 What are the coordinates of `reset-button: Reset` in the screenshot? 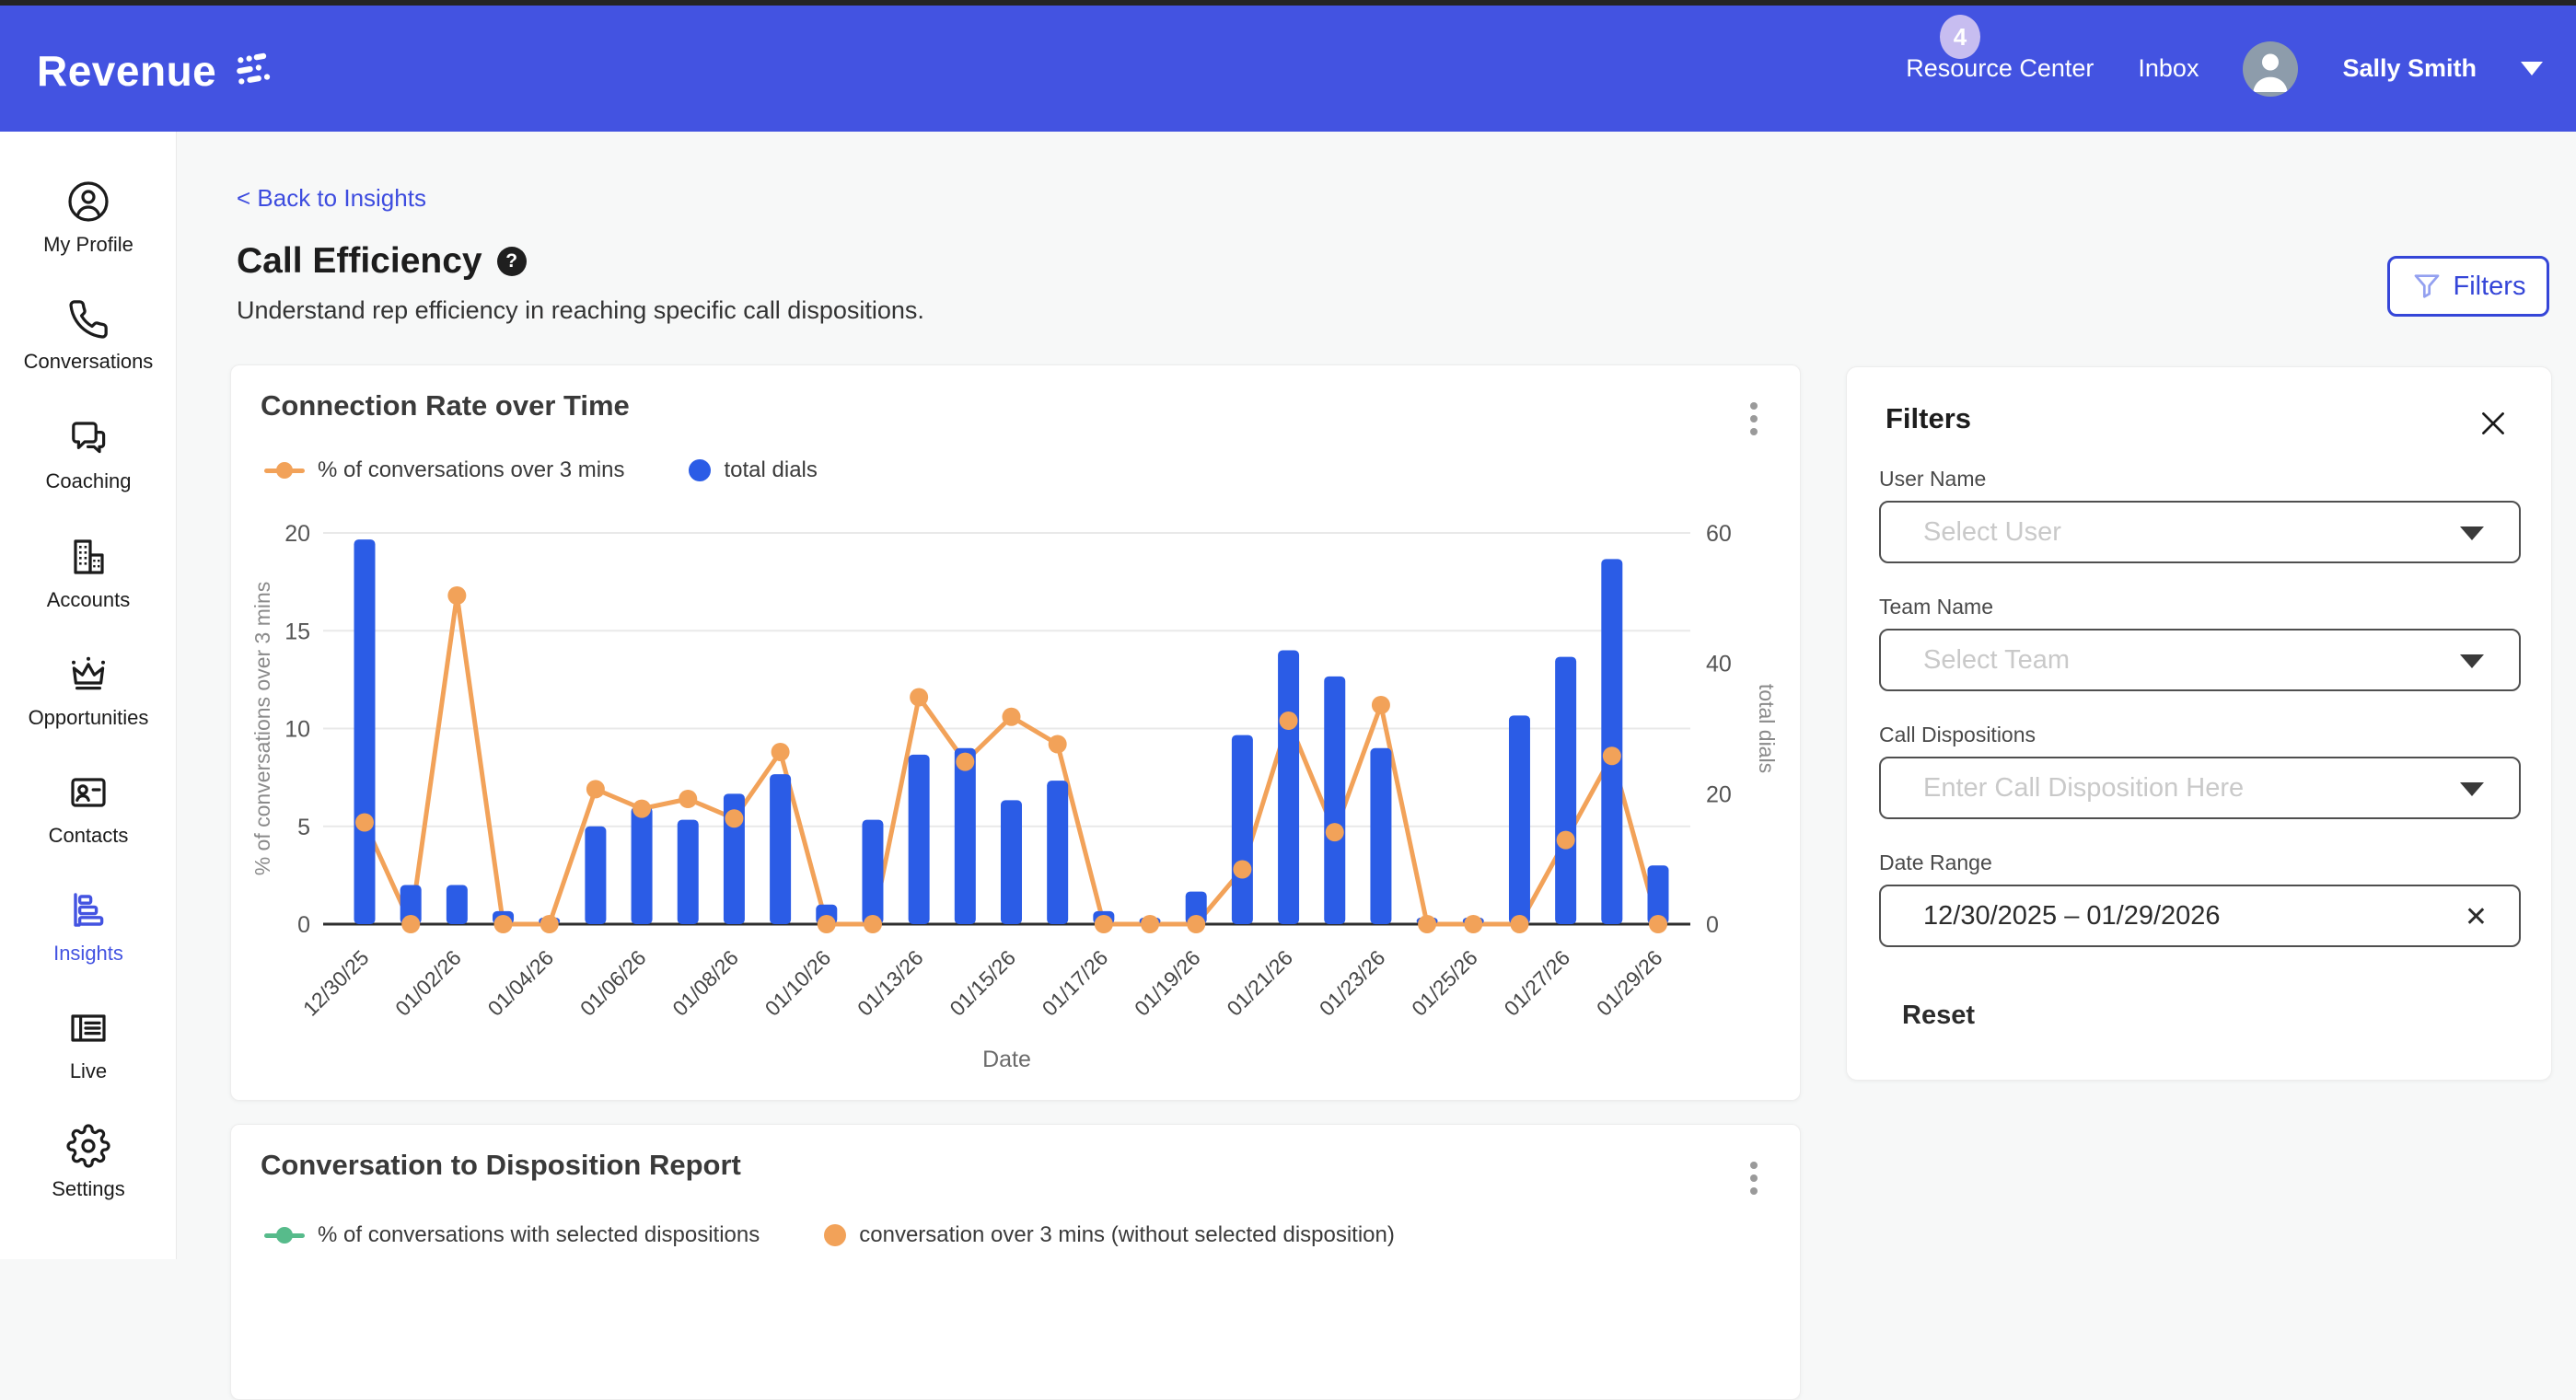 It's located at (1938, 1015).